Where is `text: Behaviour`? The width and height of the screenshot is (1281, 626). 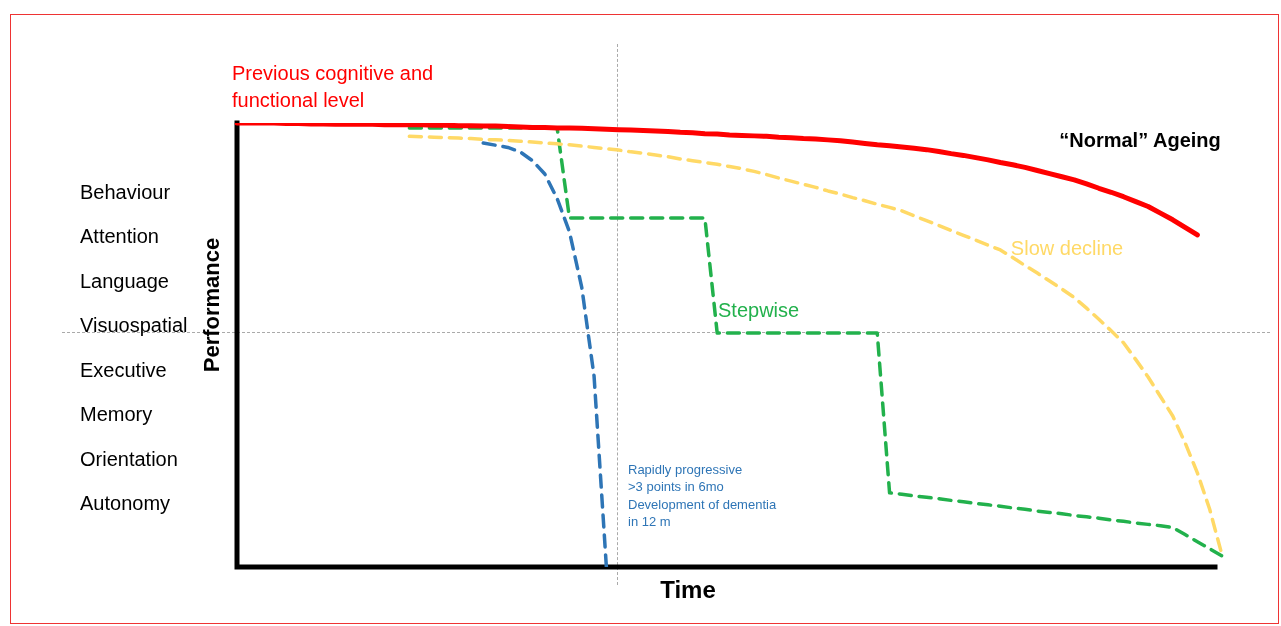 text: Behaviour is located at coordinates (125, 191).